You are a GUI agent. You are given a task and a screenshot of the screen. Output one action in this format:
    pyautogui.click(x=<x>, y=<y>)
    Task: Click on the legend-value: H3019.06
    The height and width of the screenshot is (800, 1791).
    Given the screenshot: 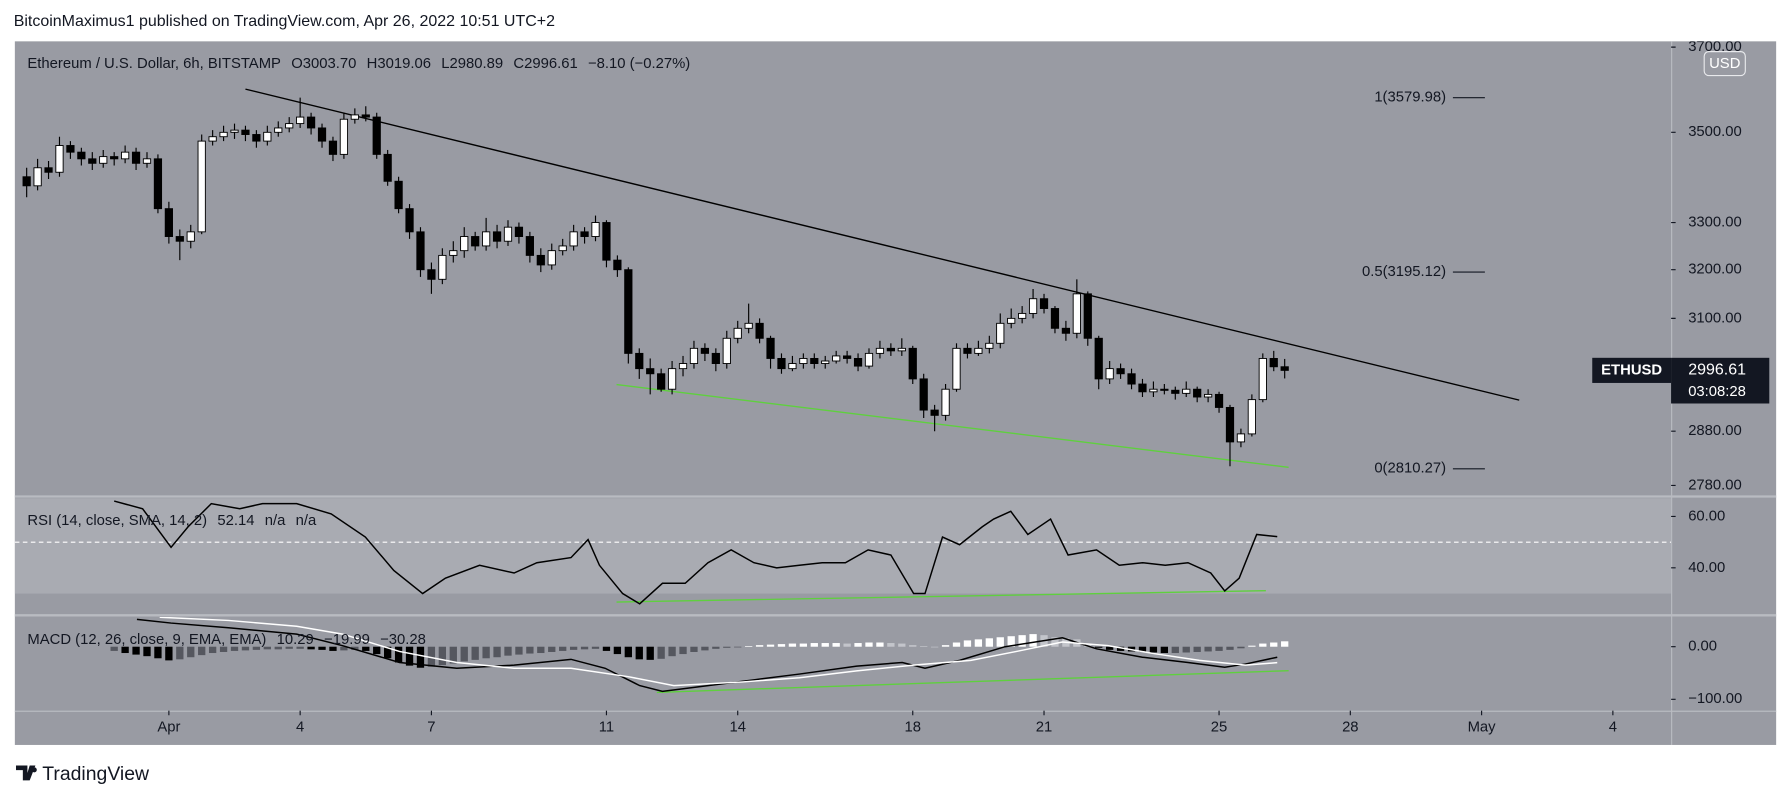 What is the action you would take?
    pyautogui.click(x=399, y=64)
    